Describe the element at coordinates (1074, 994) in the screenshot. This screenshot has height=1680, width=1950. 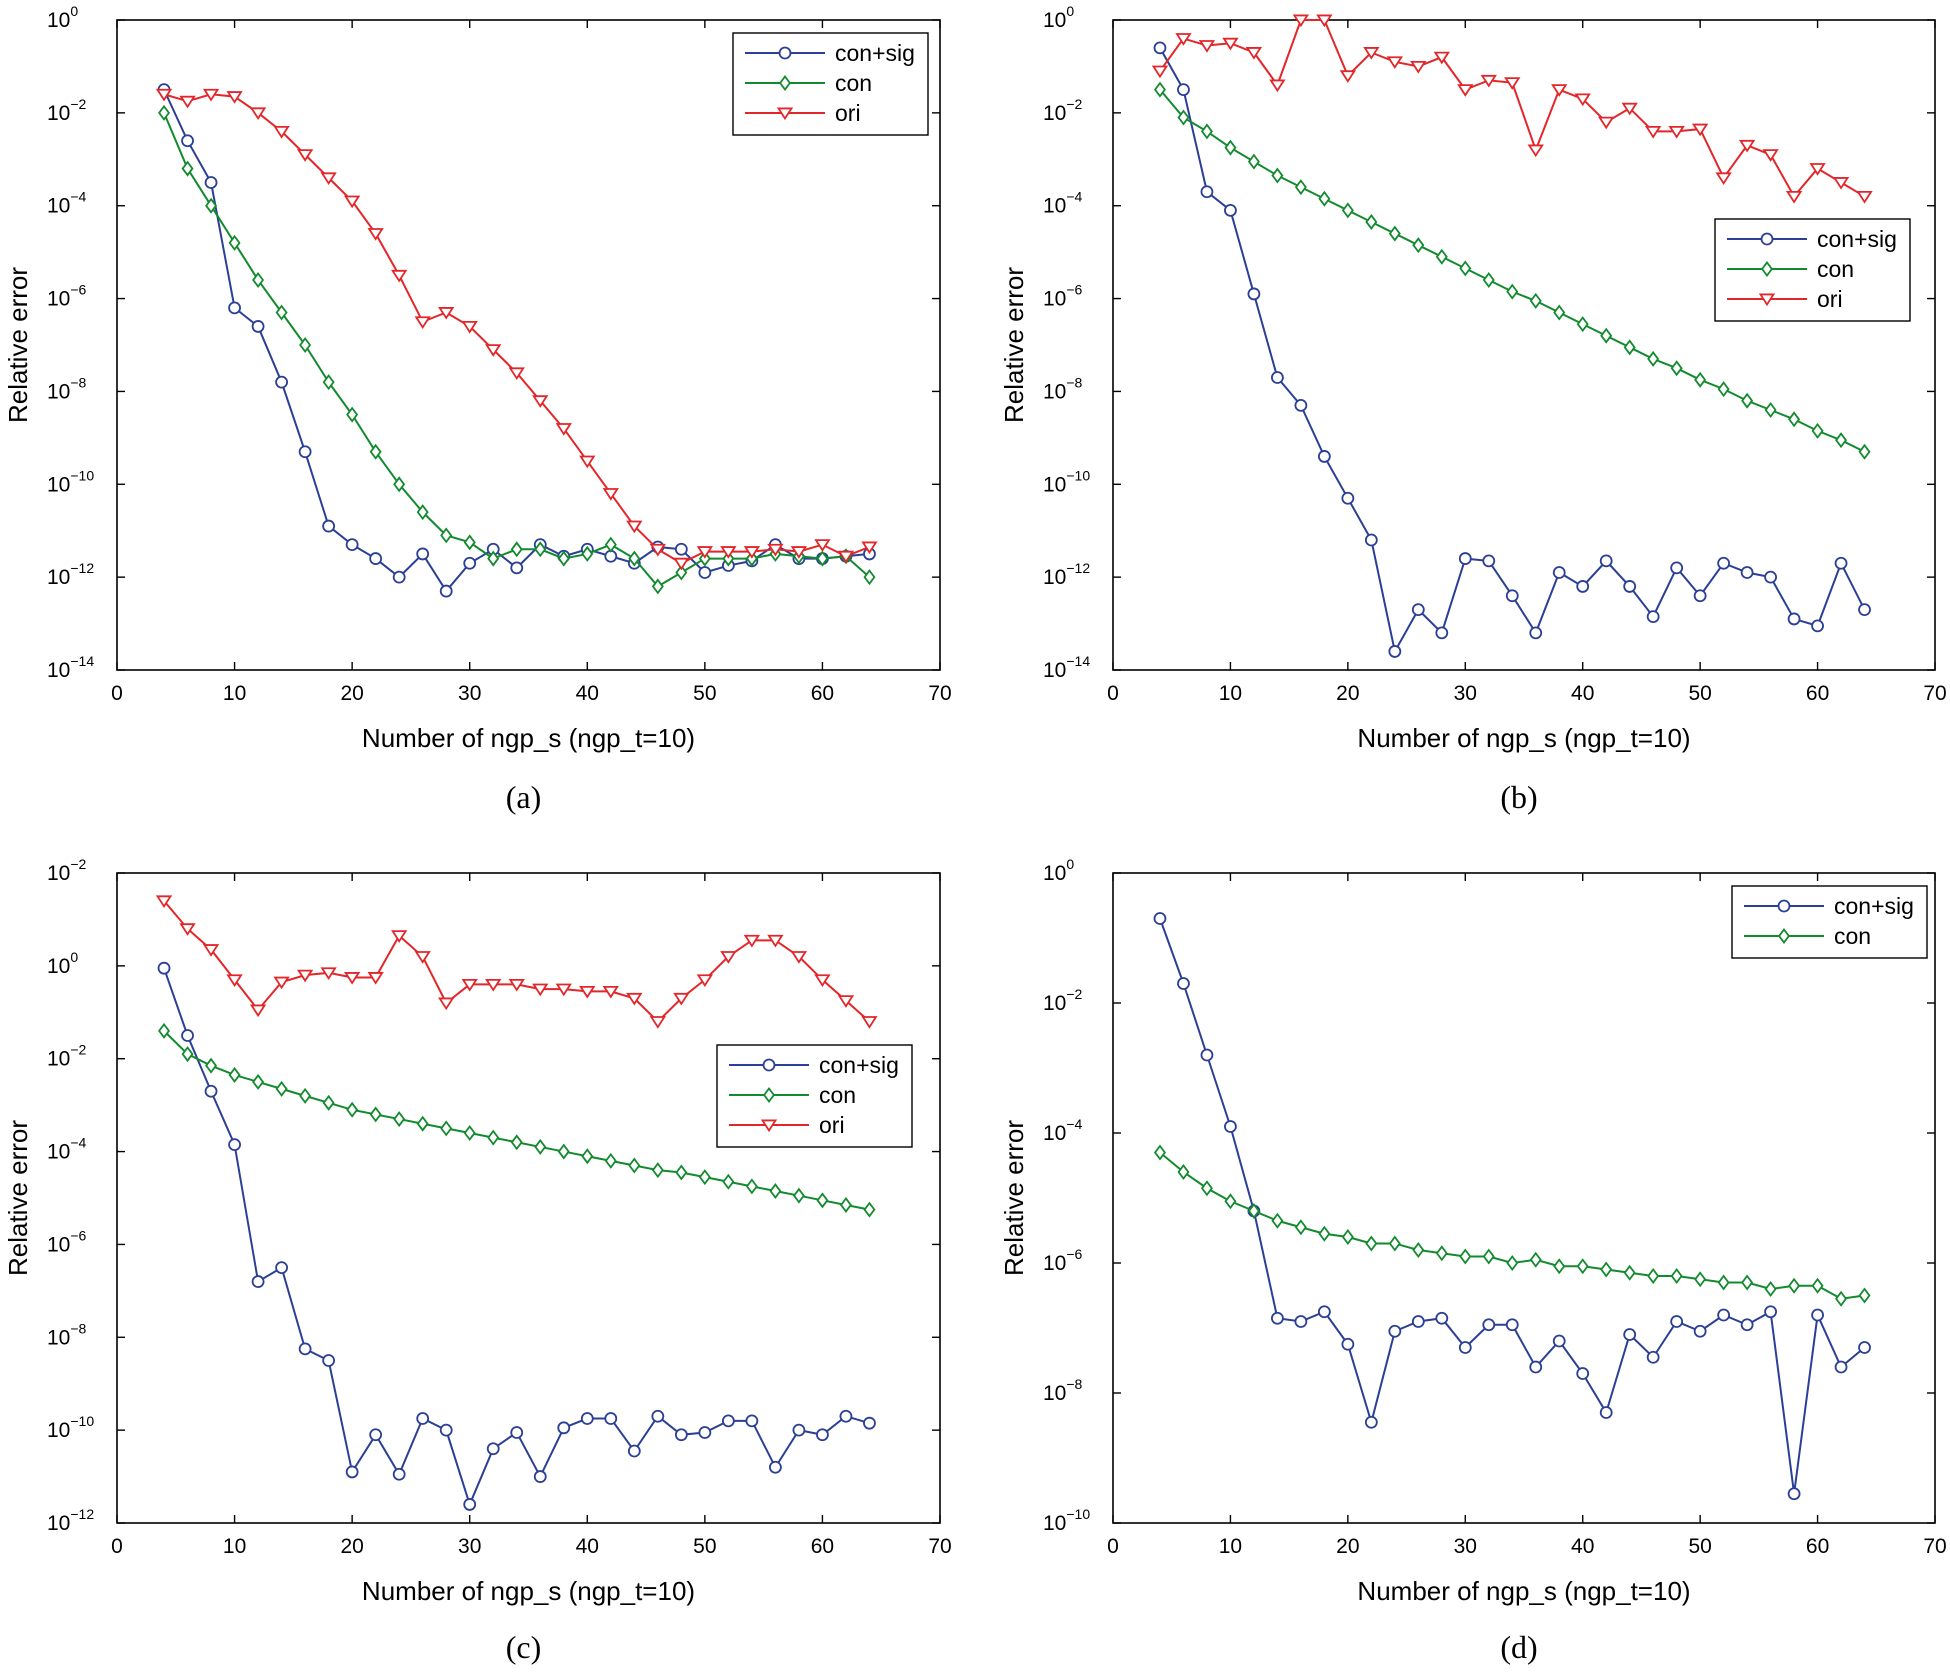
I see `y-tick-exponent: −2` at that location.